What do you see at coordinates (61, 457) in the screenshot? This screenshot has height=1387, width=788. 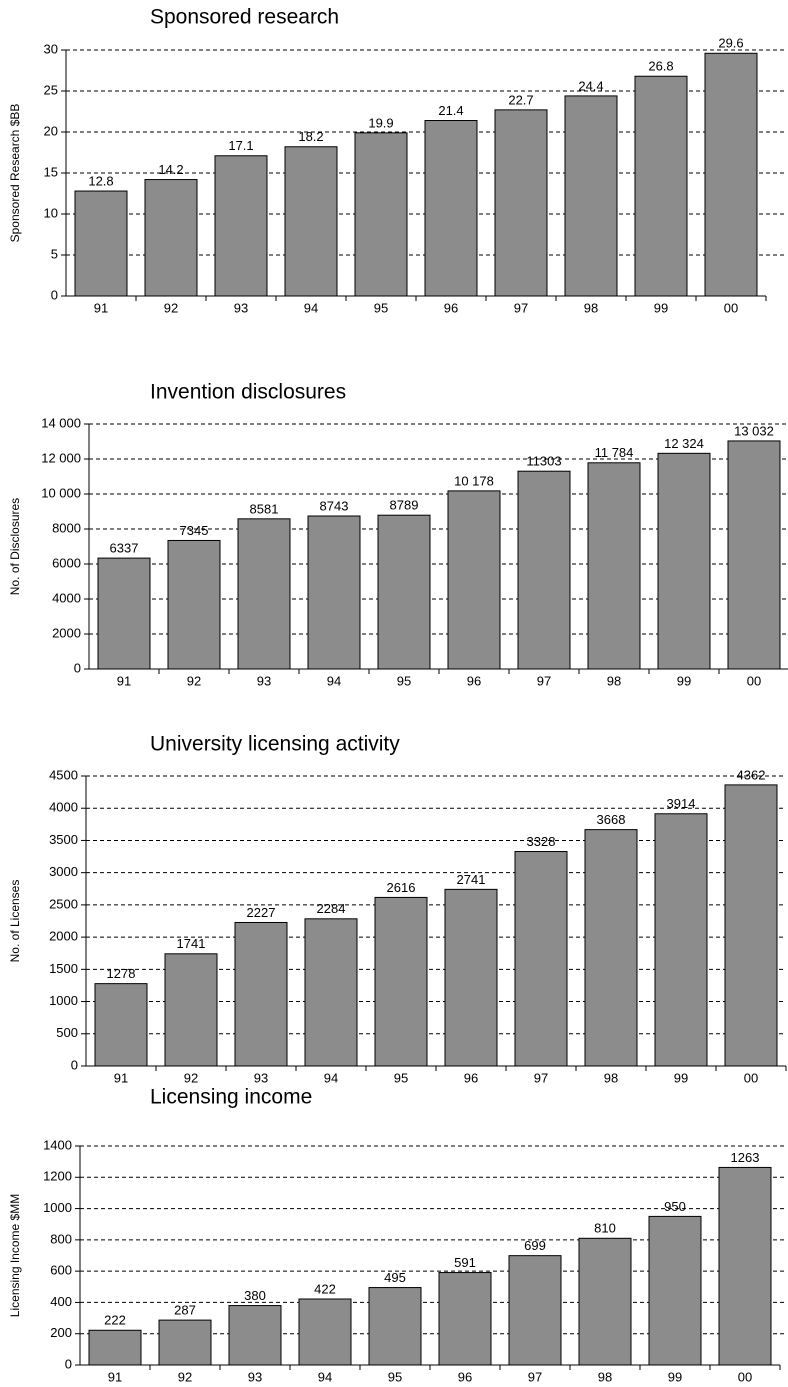 I see `y-tick-label: 12 000` at bounding box center [61, 457].